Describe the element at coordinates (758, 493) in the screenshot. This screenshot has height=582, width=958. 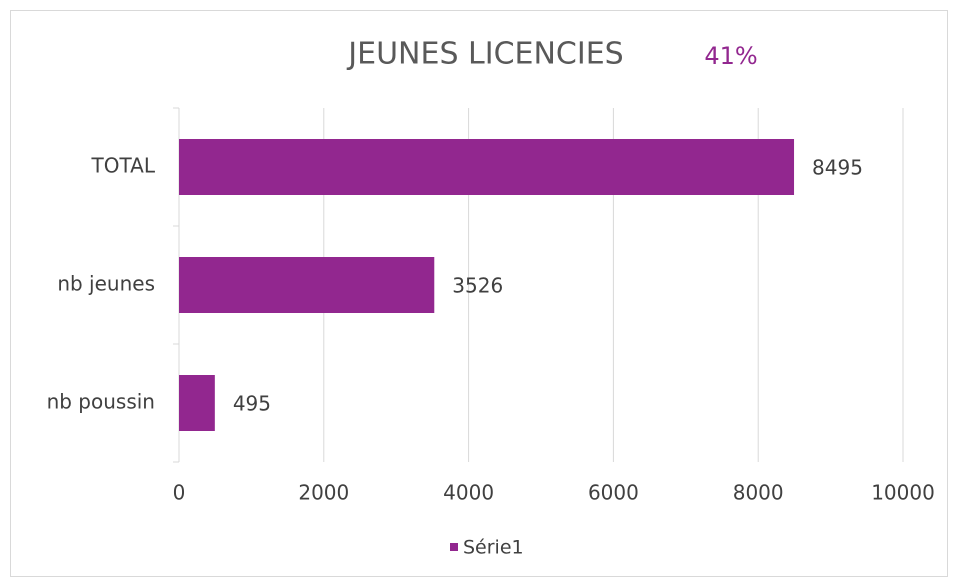
I see `x-tick-label: 8000` at that location.